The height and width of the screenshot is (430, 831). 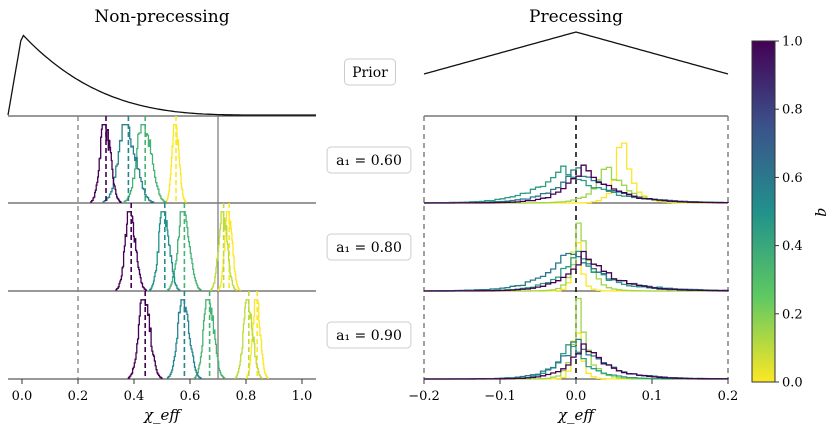 I want to click on xtick-label-right-2: 0.0, so click(x=576, y=396).